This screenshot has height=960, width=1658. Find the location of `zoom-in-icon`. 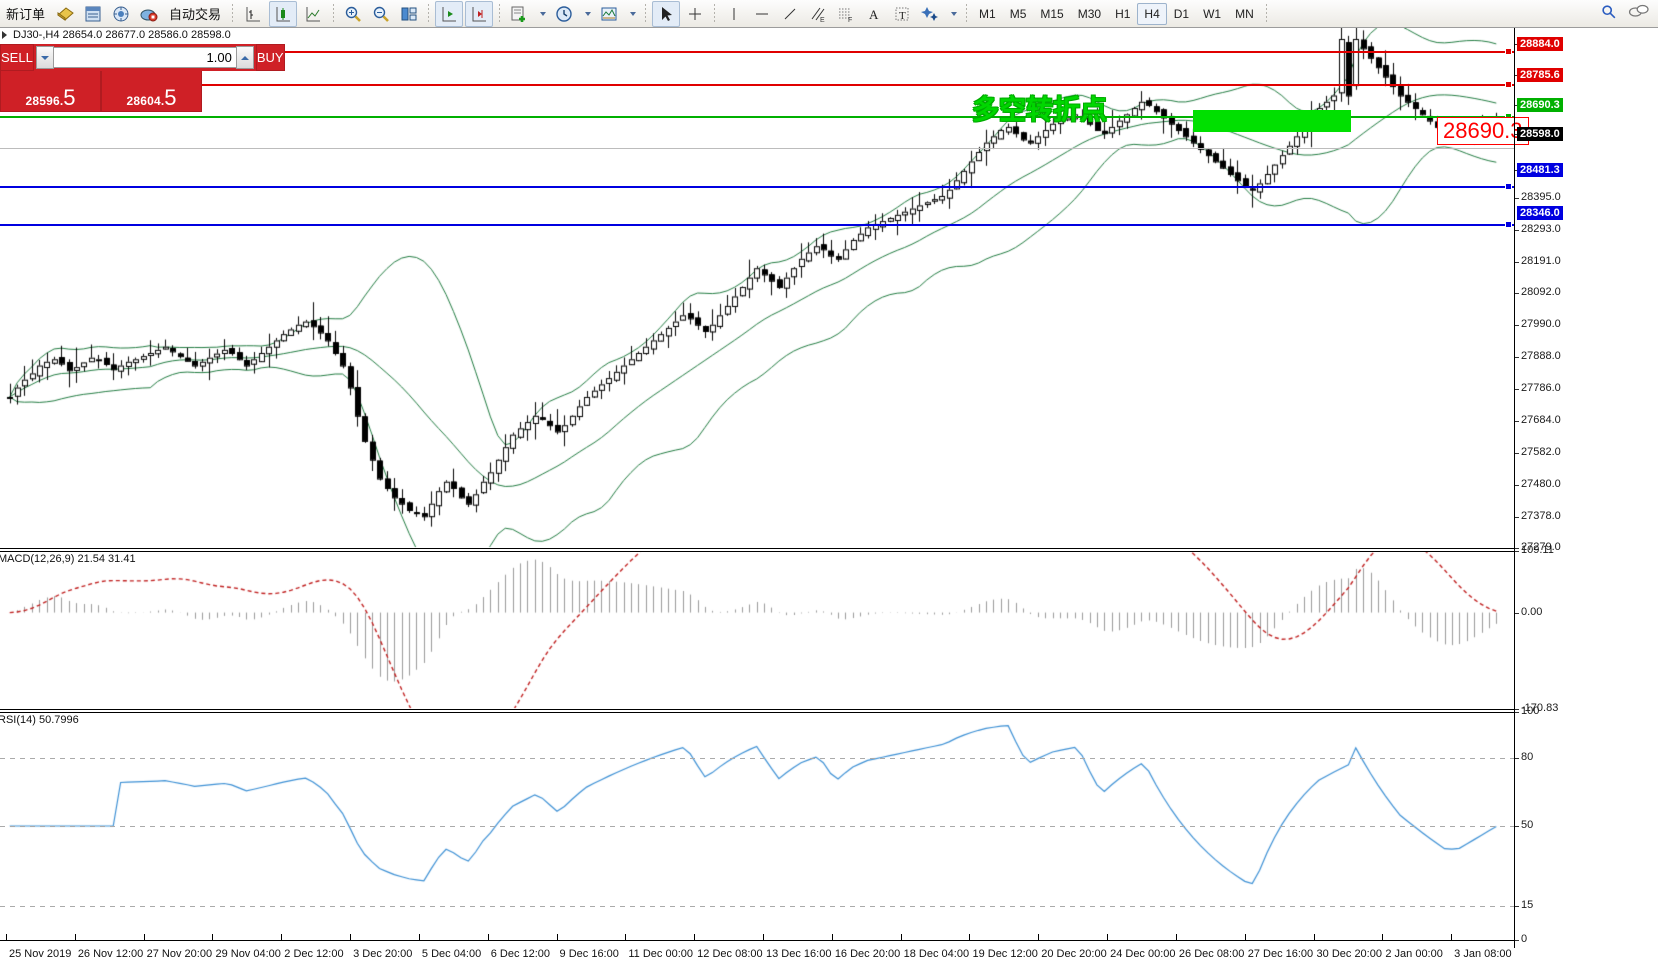

zoom-in-icon is located at coordinates (353, 14).